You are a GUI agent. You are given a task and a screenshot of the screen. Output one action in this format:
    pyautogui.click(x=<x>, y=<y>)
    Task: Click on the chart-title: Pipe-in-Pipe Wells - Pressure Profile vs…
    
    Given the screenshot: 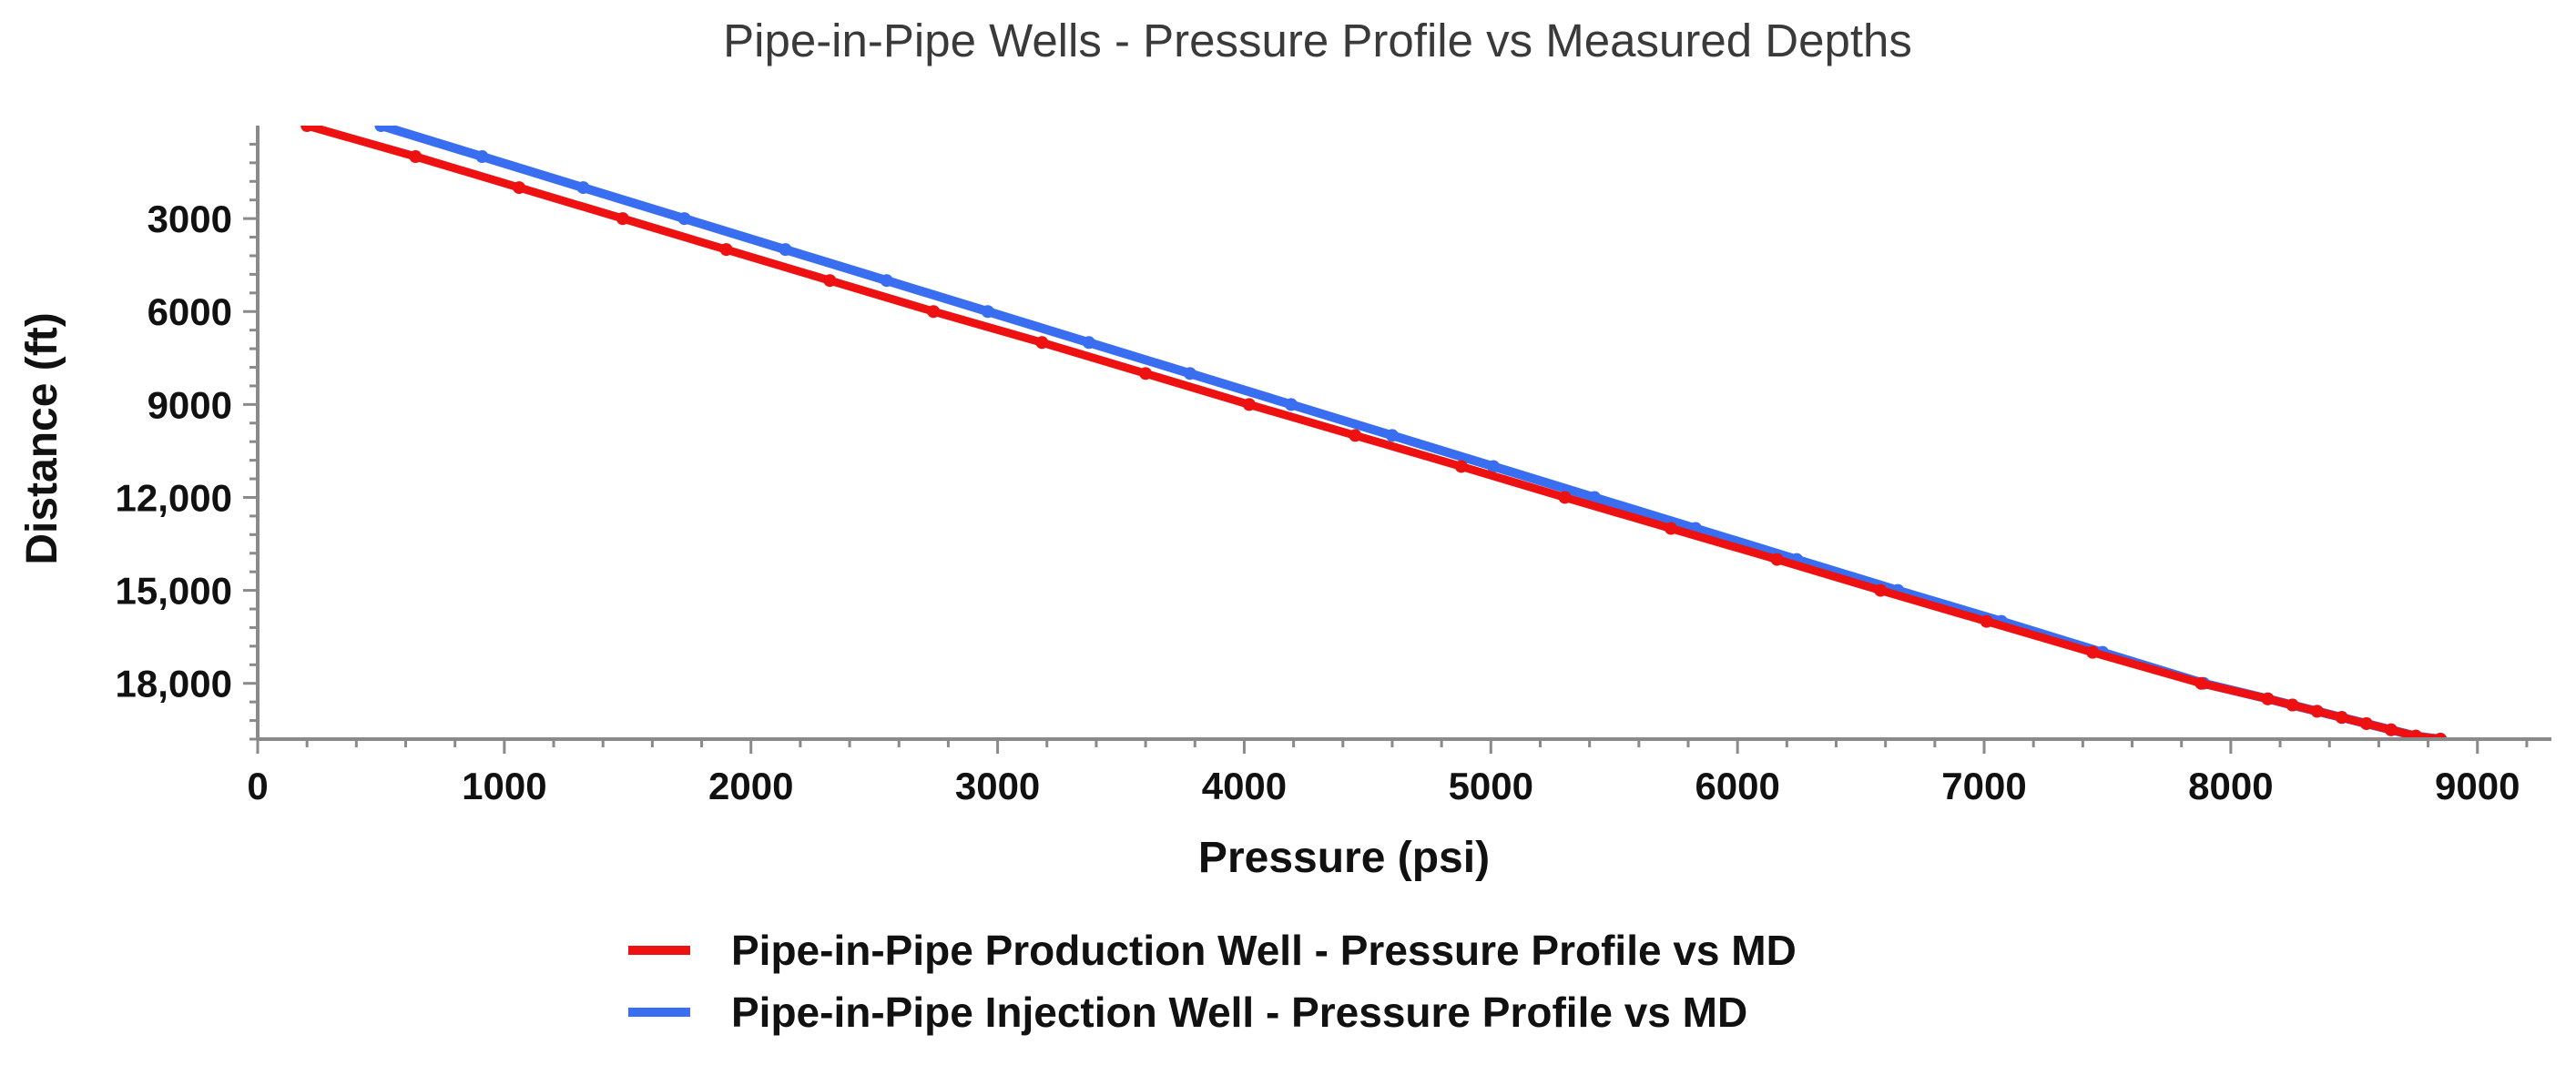 What is the action you would take?
    pyautogui.click(x=1317, y=41)
    